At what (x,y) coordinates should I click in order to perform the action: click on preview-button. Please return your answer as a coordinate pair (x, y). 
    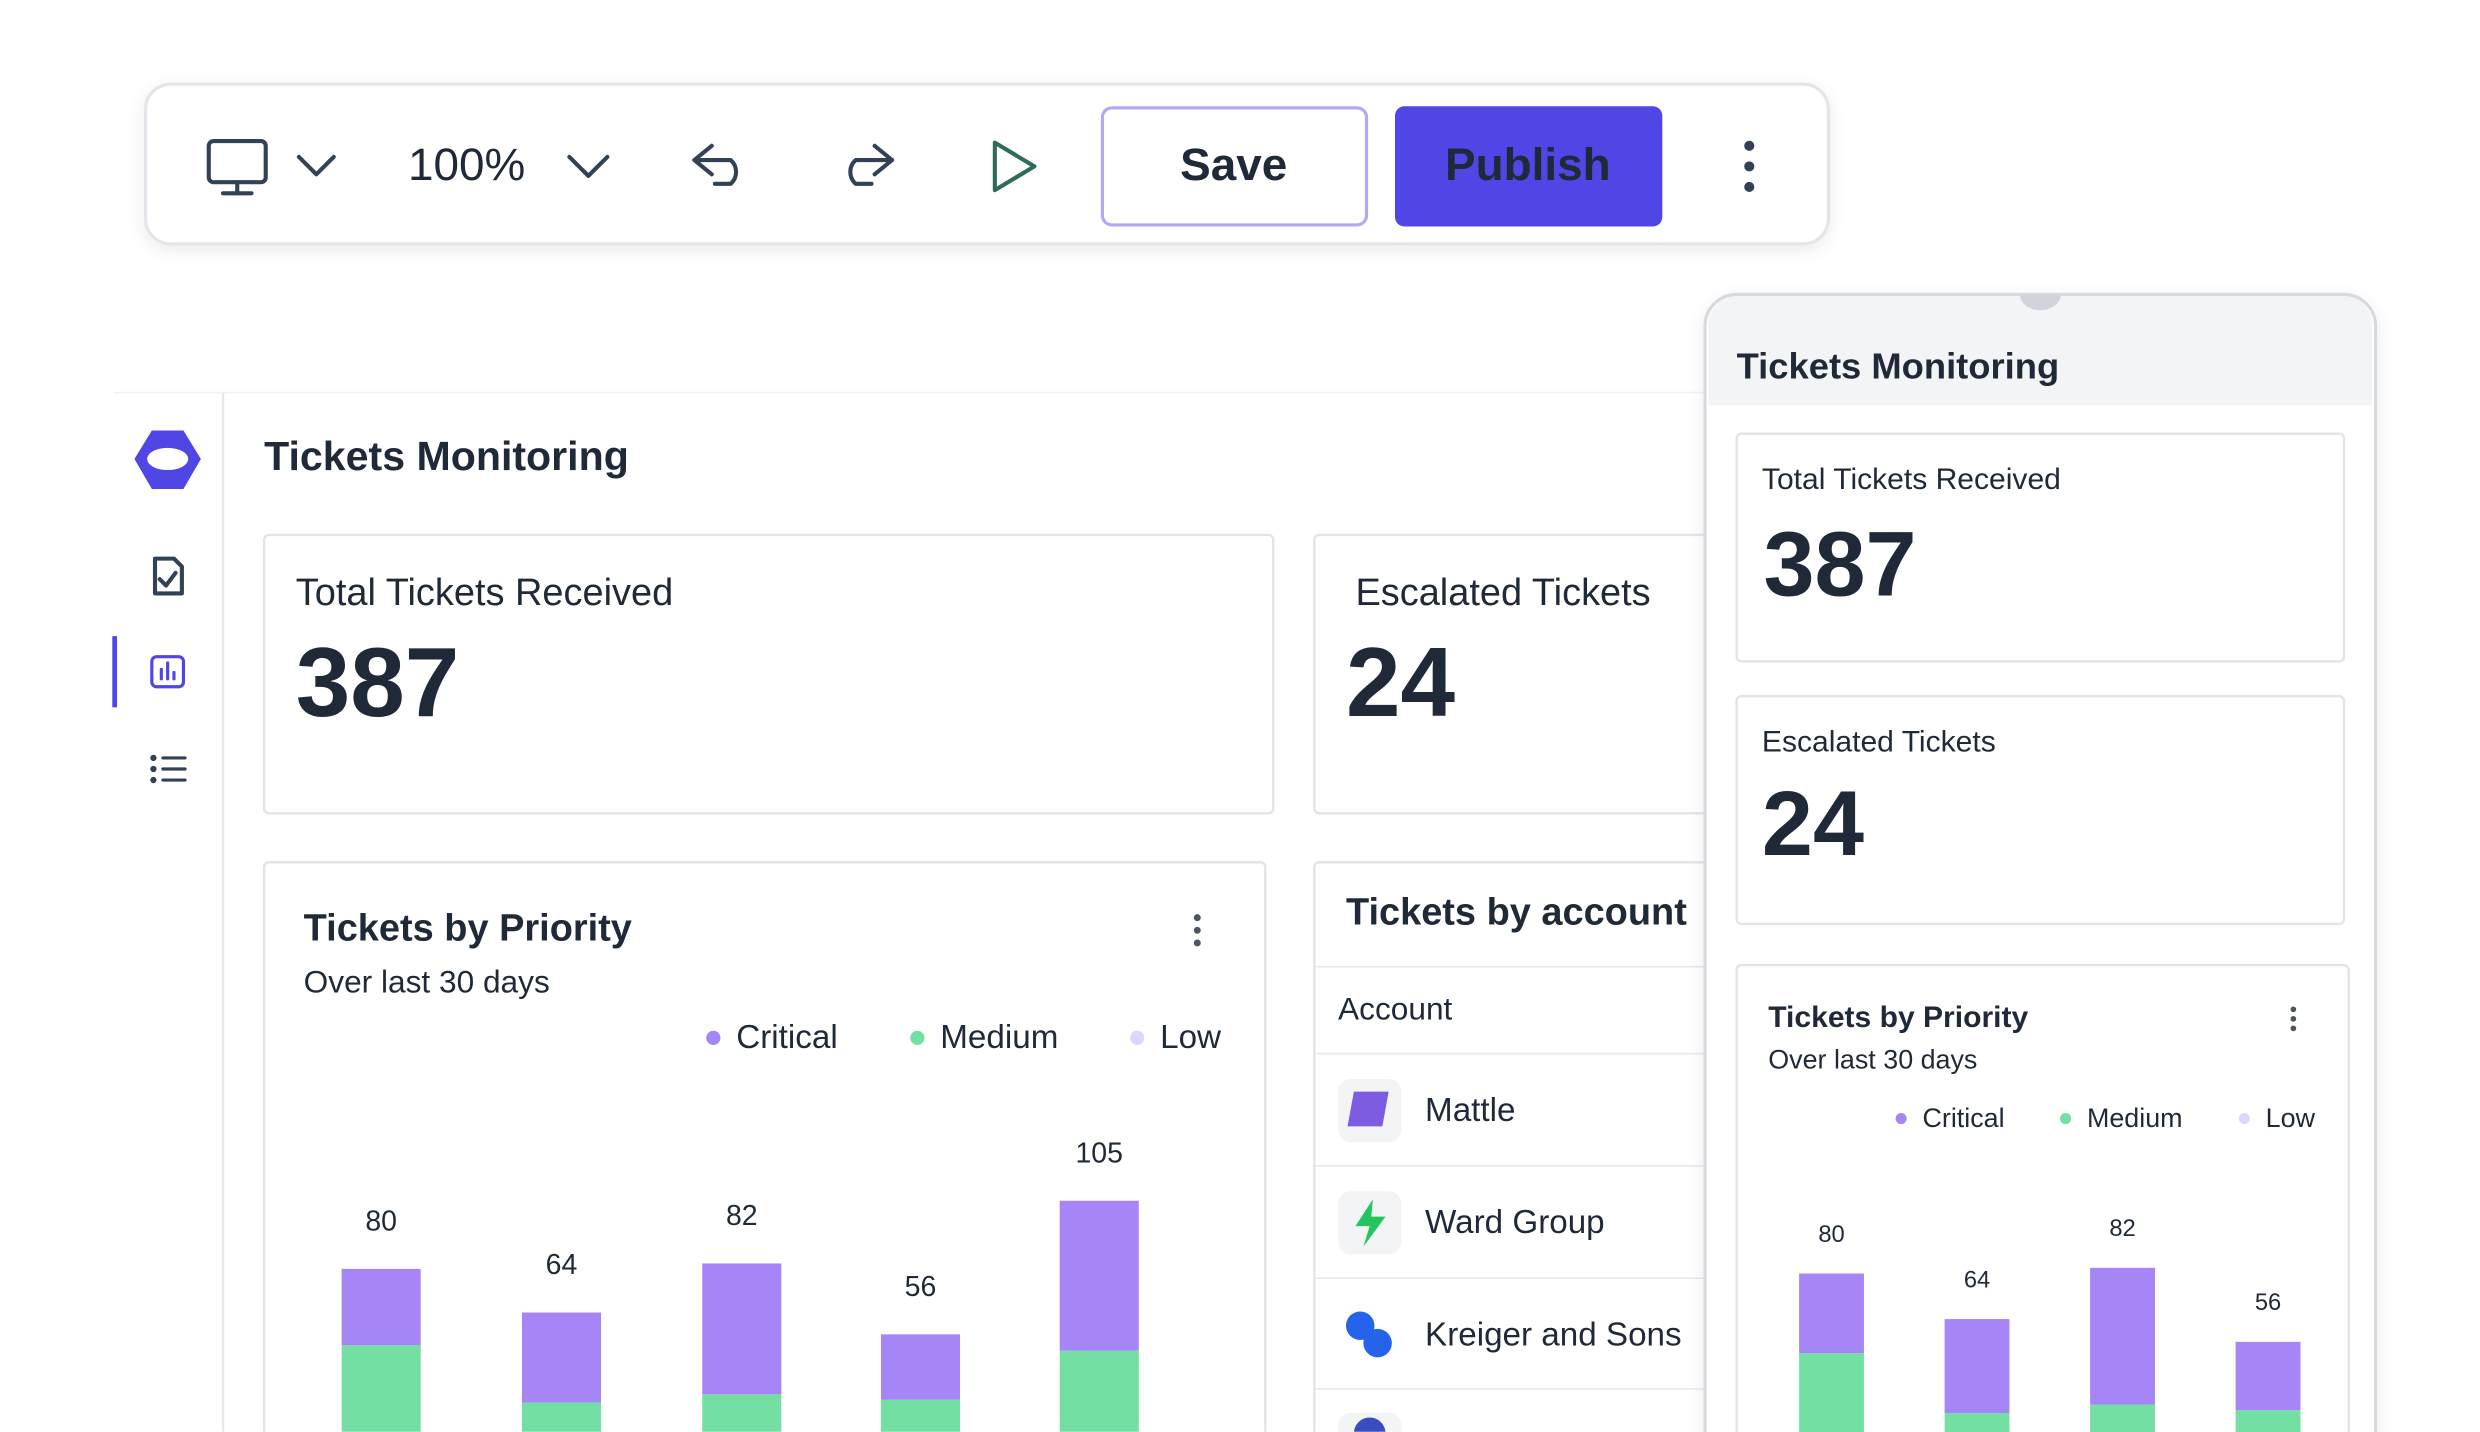
    Looking at the image, I should click on (1014, 166).